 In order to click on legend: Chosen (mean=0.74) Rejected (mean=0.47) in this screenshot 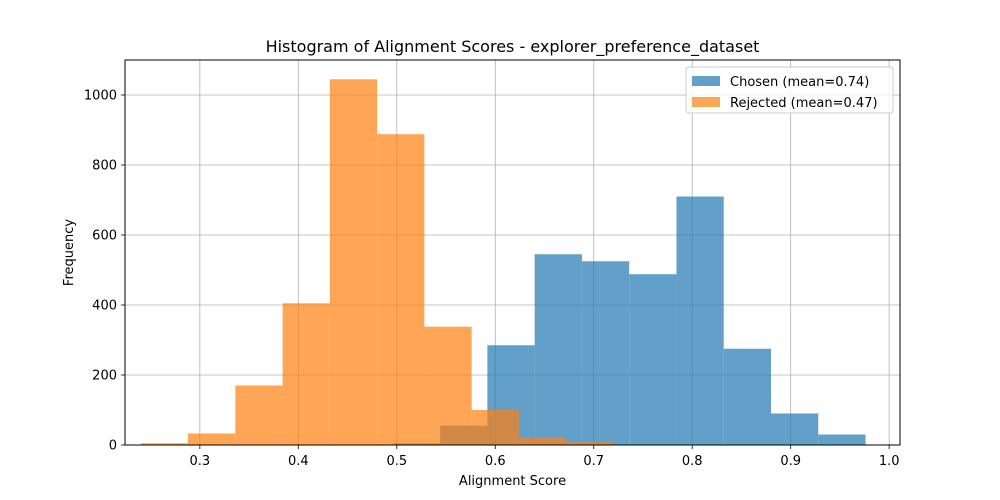, I will do `click(789, 90)`.